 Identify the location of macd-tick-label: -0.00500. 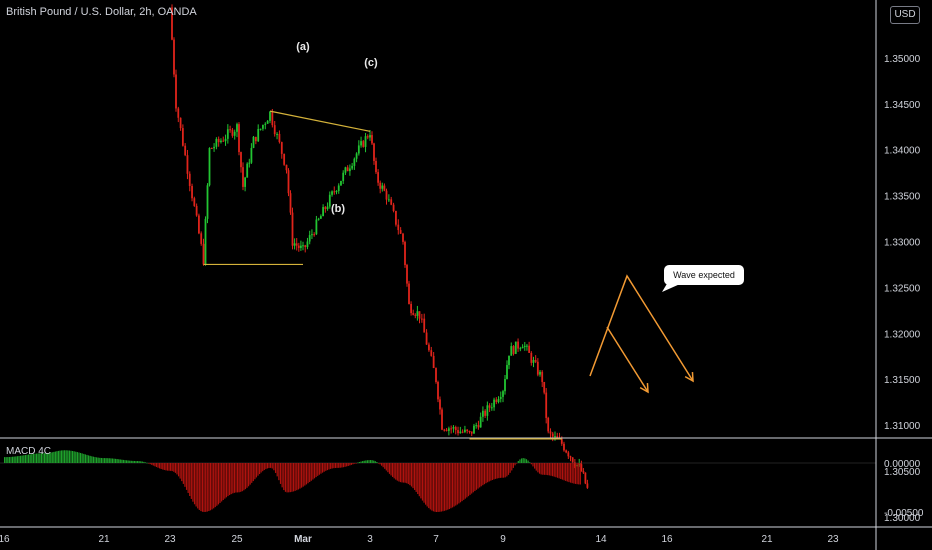
(904, 513).